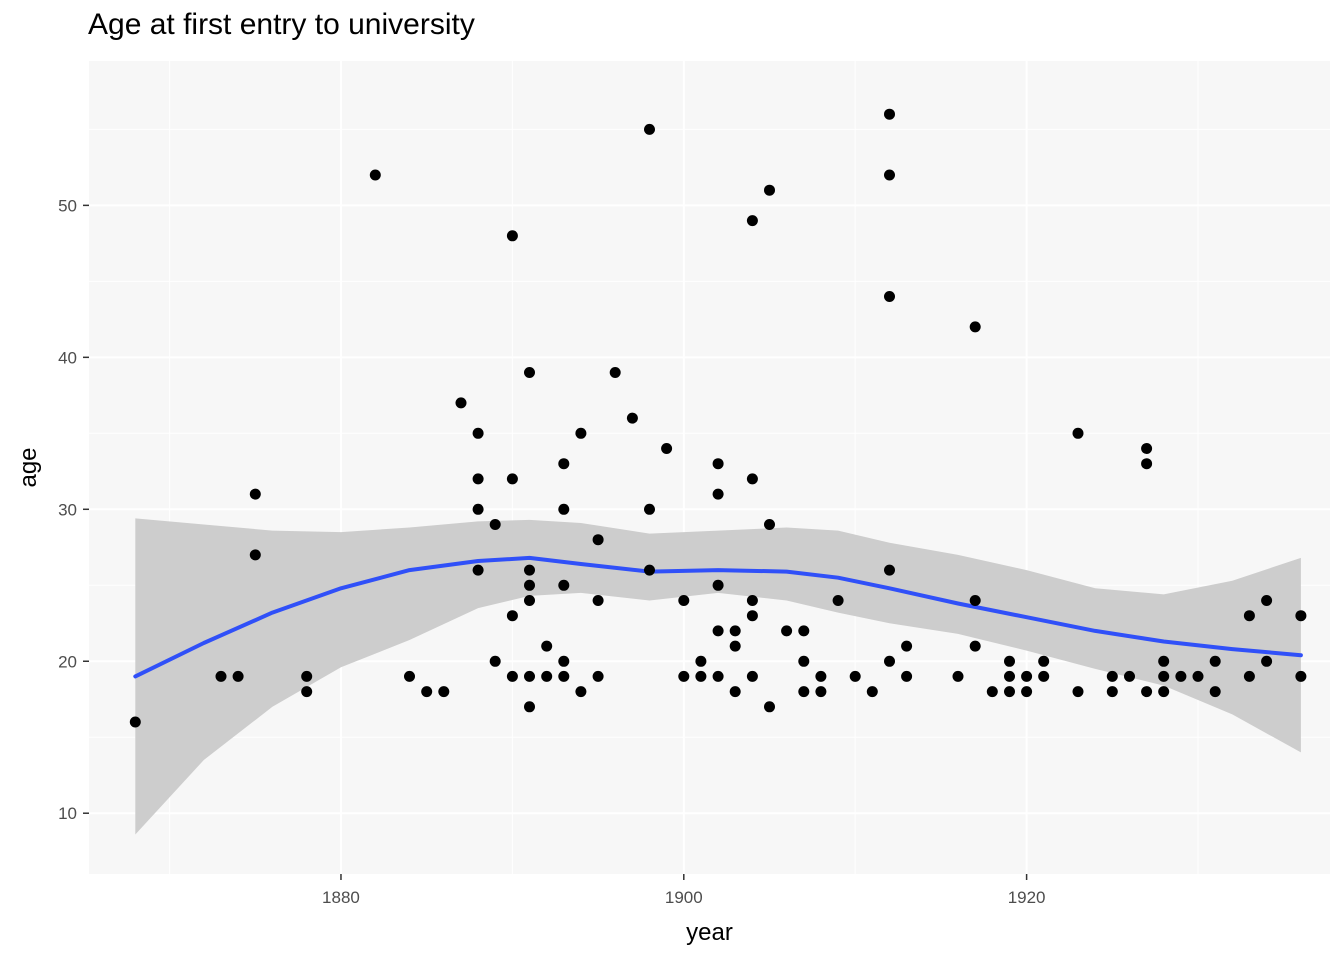 The width and height of the screenshot is (1344, 960). I want to click on y-tick-label: 50, so click(67, 205).